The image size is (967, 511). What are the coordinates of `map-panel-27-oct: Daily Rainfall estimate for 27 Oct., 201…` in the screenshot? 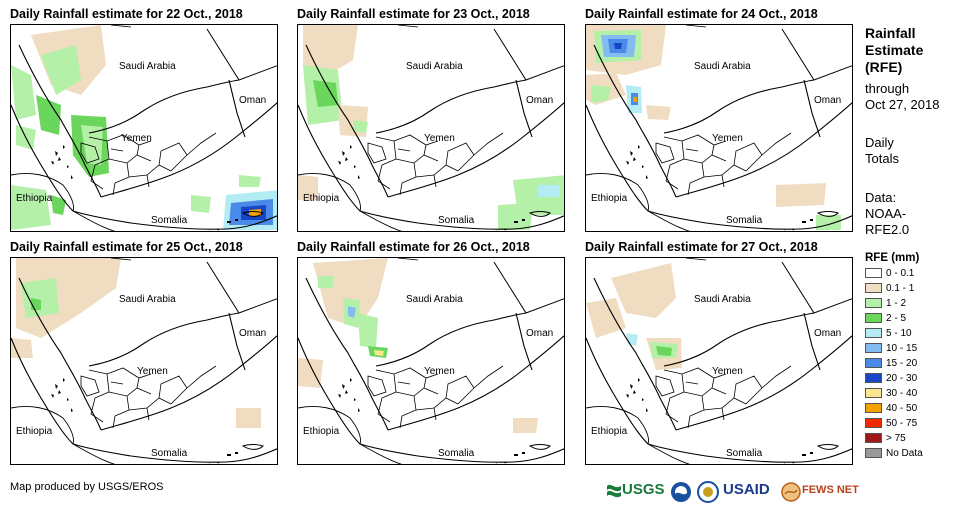 It's located at (719, 352).